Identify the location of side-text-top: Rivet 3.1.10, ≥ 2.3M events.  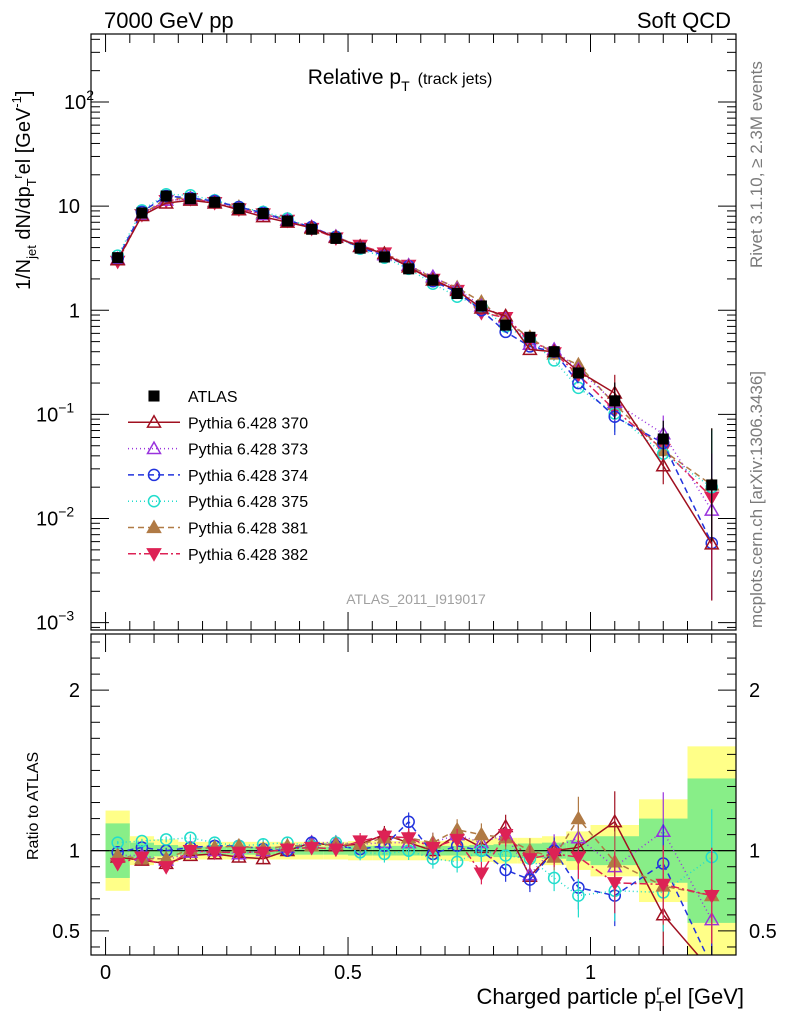
(756, 164).